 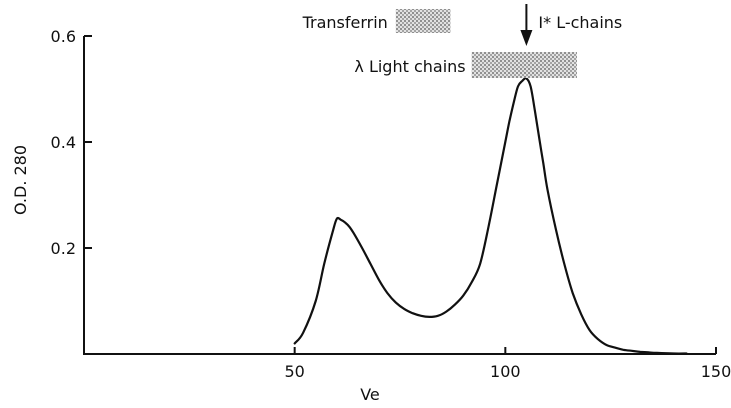 What do you see at coordinates (20, 180) in the screenshot?
I see `y-axis-label: O.D. 280` at bounding box center [20, 180].